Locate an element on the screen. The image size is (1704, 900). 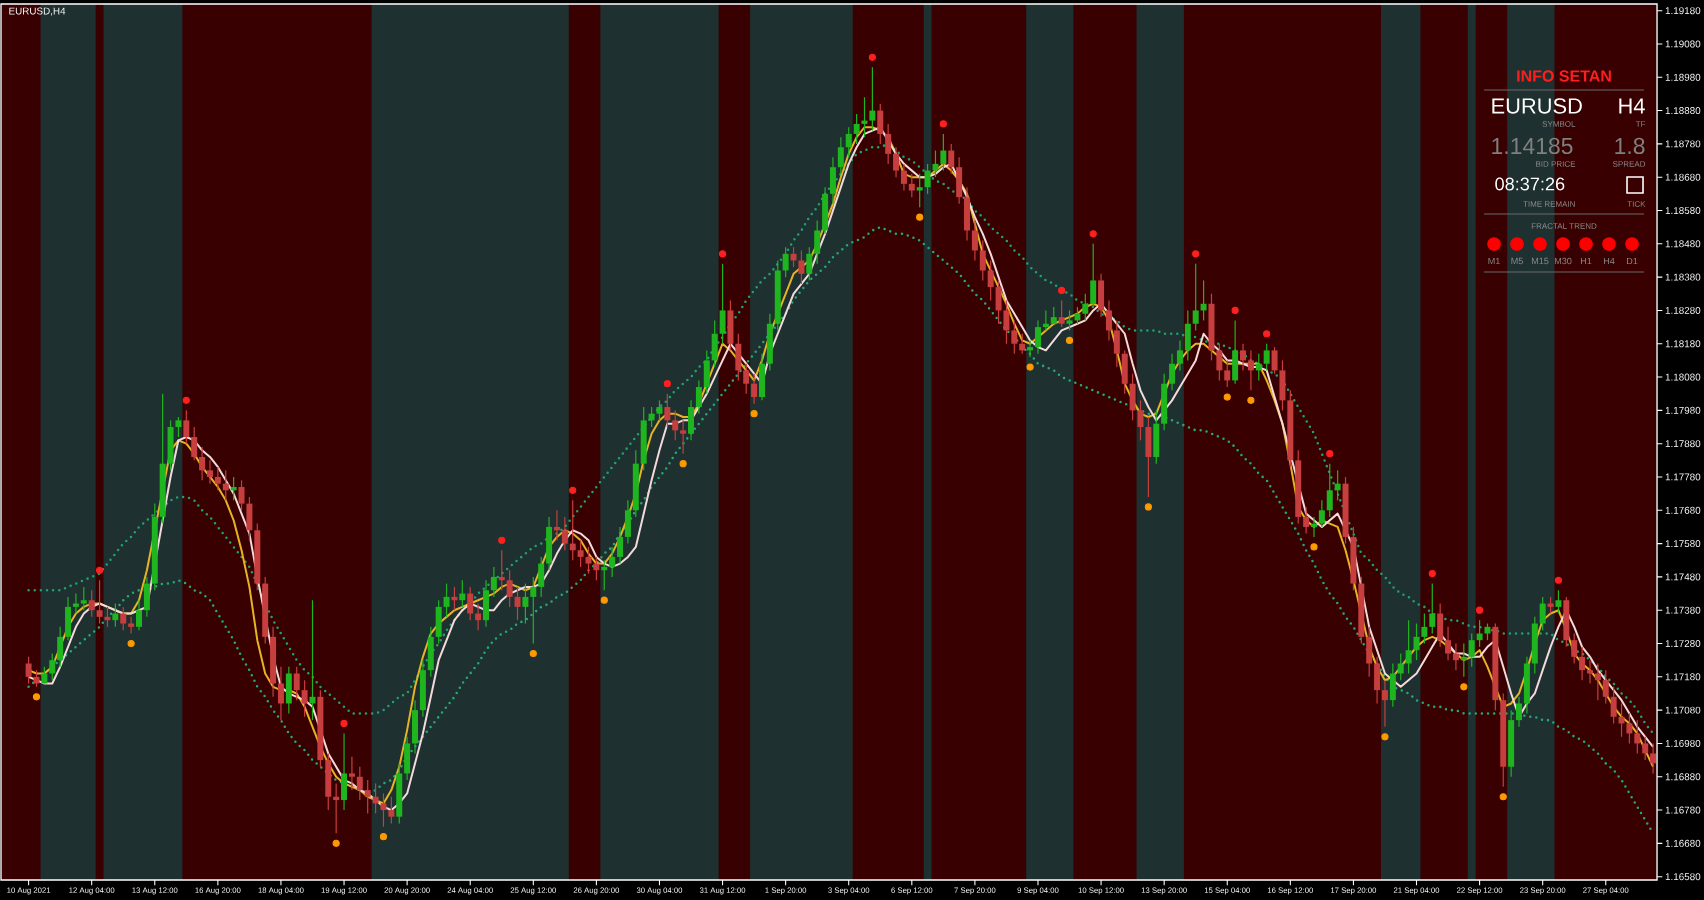
annotation: EURUSD is located at coordinates (1537, 106).